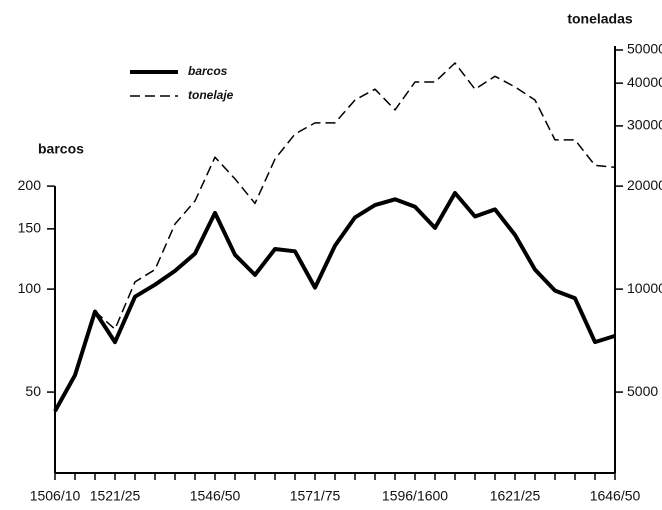  I want to click on x-tick-label: 1521/25, so click(115, 496).